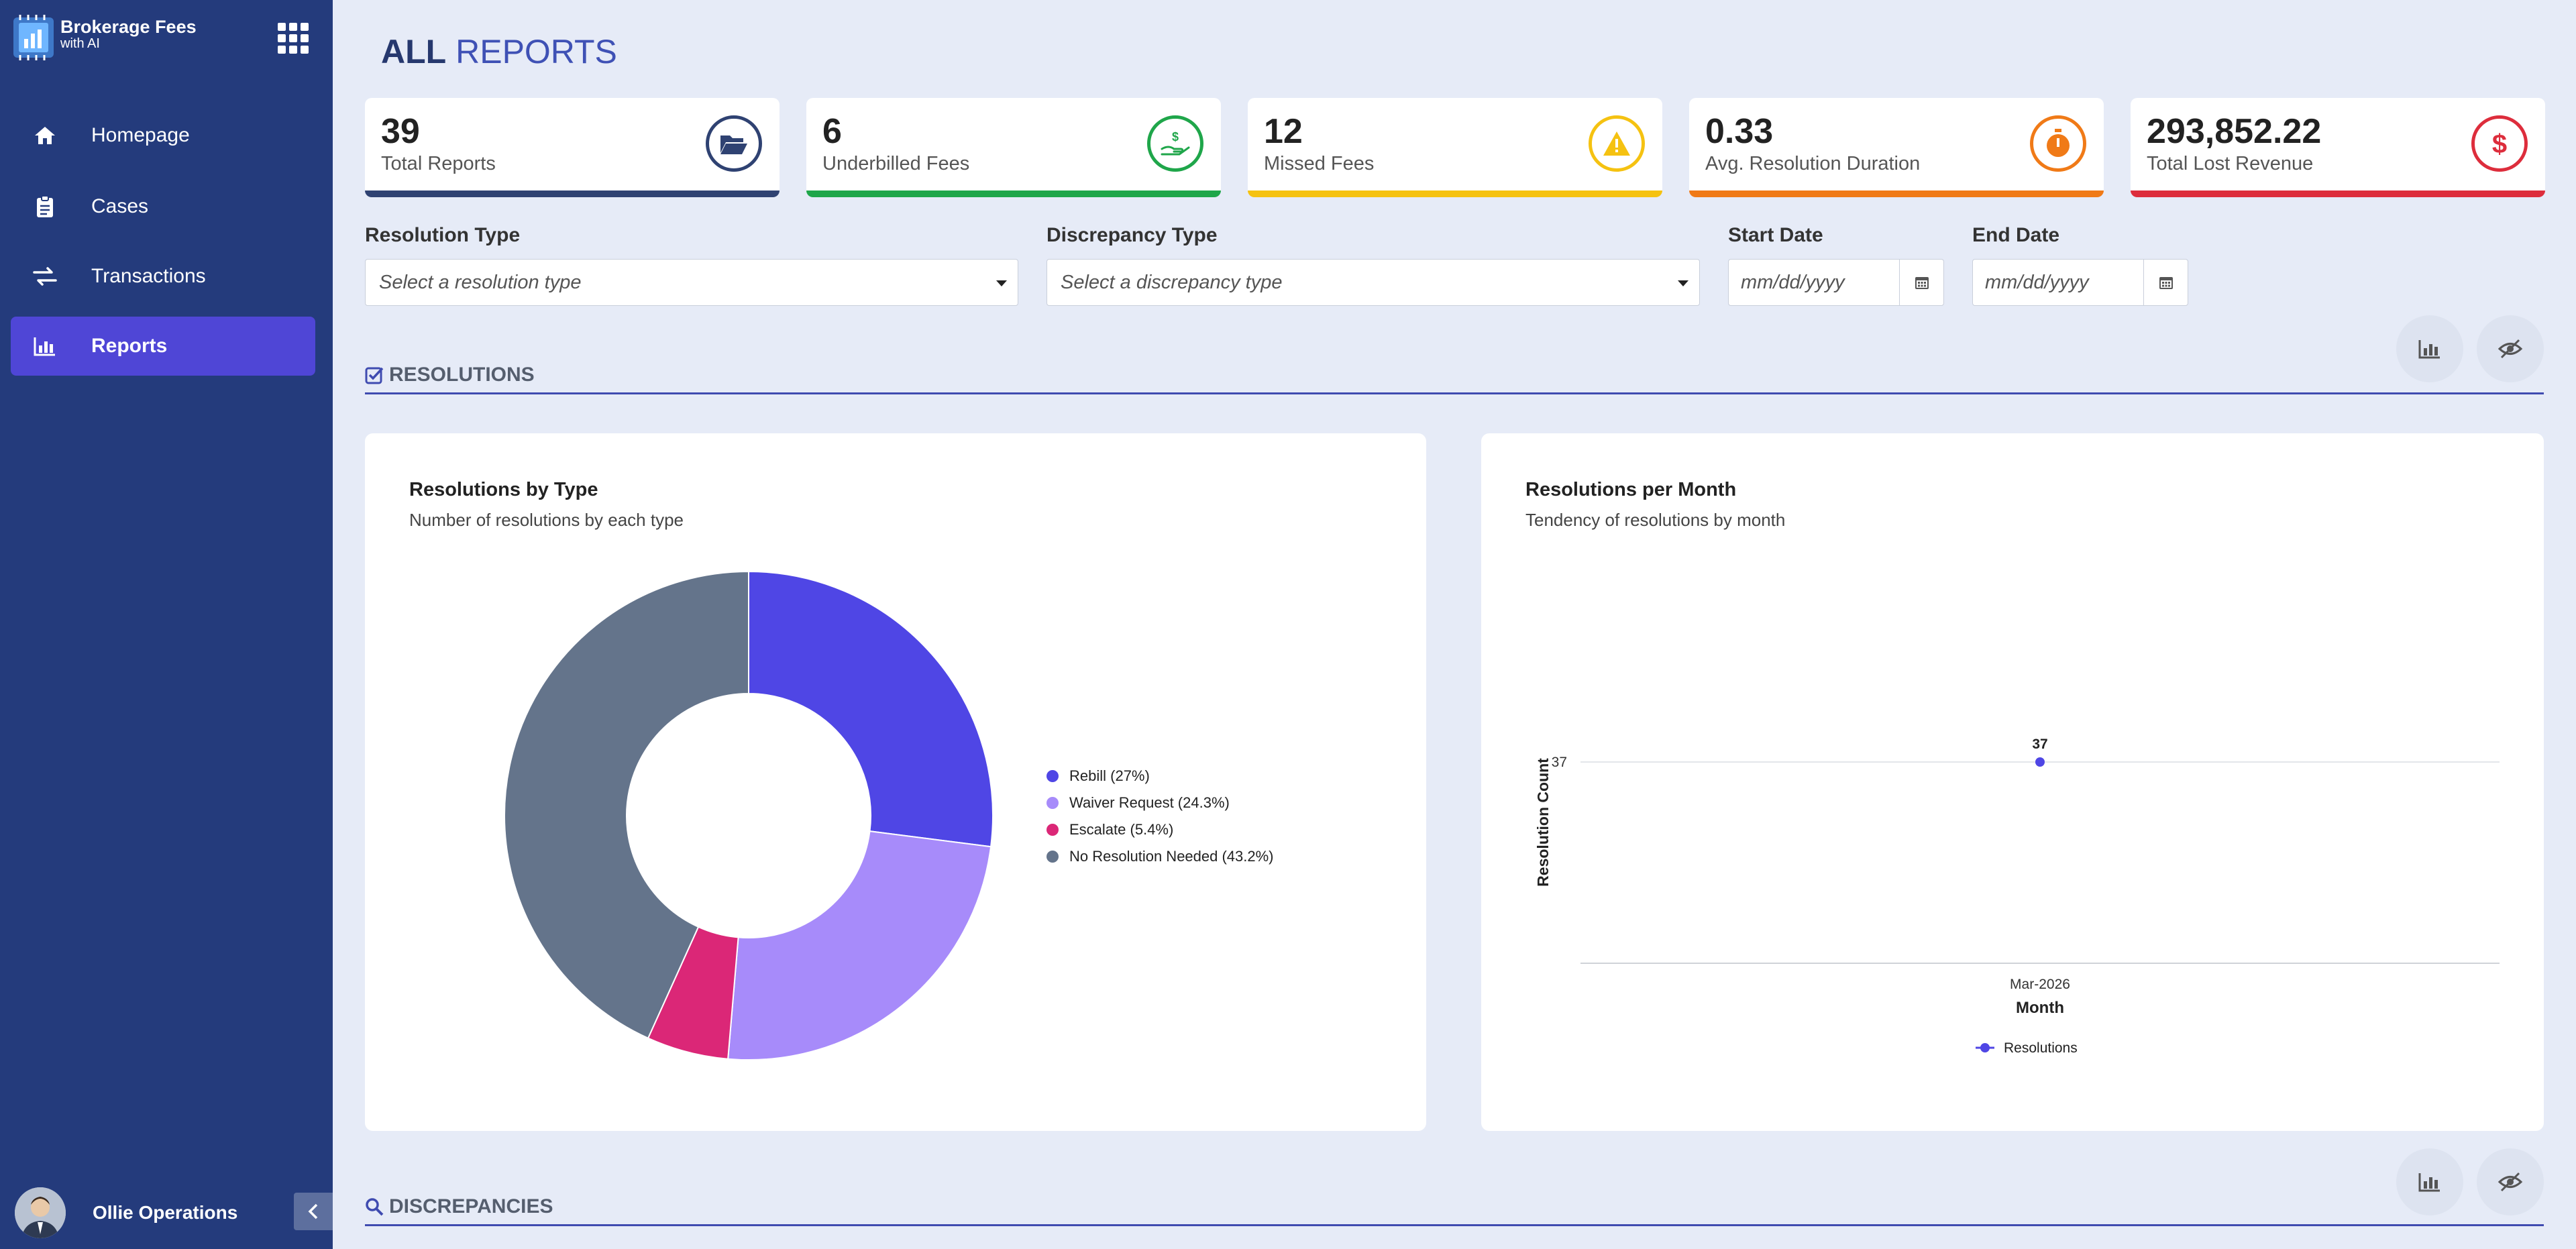 Image resolution: width=2576 pixels, height=1249 pixels. What do you see at coordinates (691, 283) in the screenshot?
I see `resolution-type-select: Select a resolution type` at bounding box center [691, 283].